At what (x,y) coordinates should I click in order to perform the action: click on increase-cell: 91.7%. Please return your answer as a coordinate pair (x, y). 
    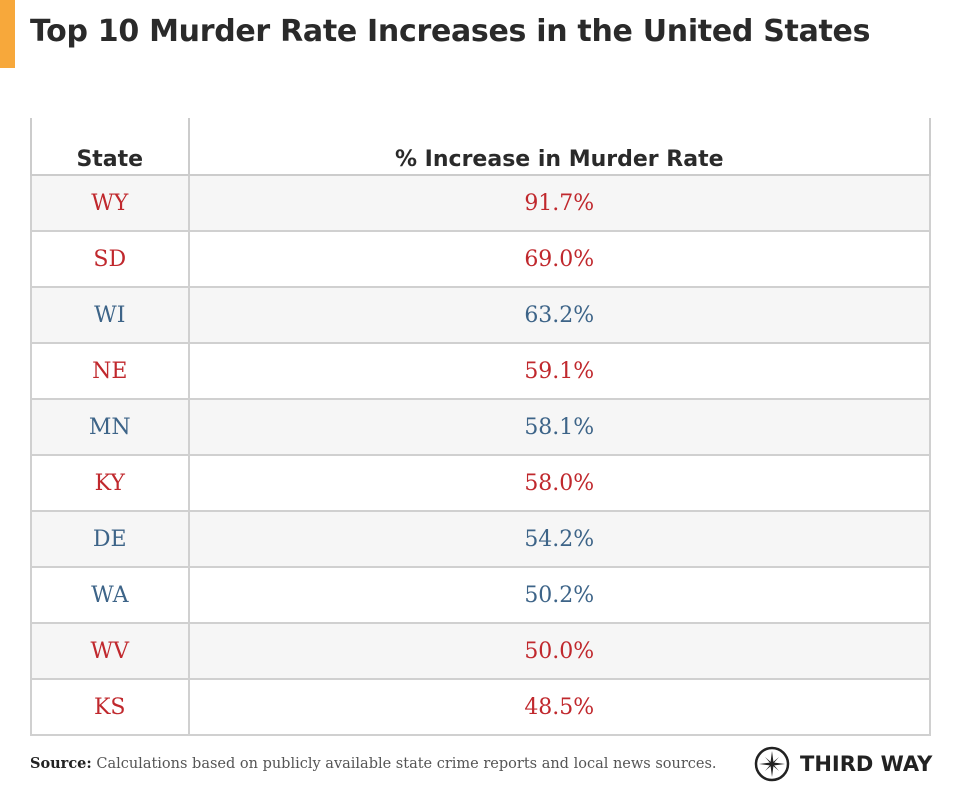
    Looking at the image, I should click on (559, 203).